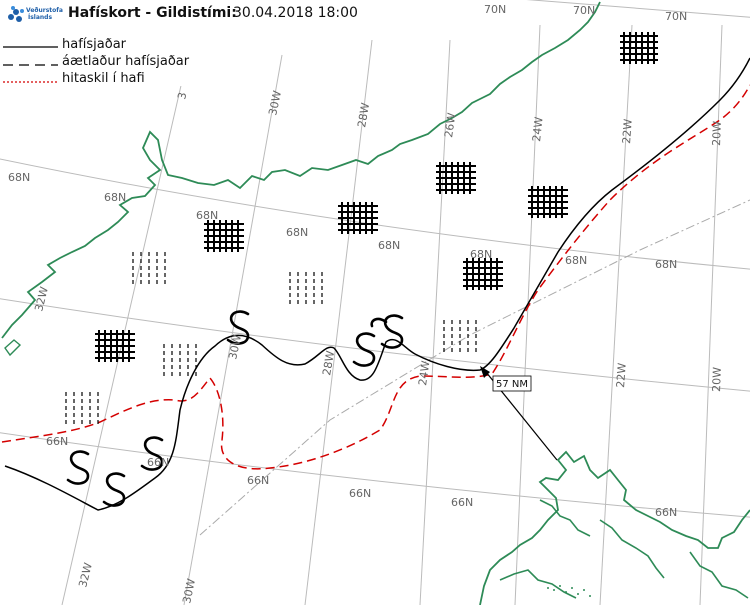  What do you see at coordinates (641, 9) in the screenshot?
I see `lat-line-70n` at bounding box center [641, 9].